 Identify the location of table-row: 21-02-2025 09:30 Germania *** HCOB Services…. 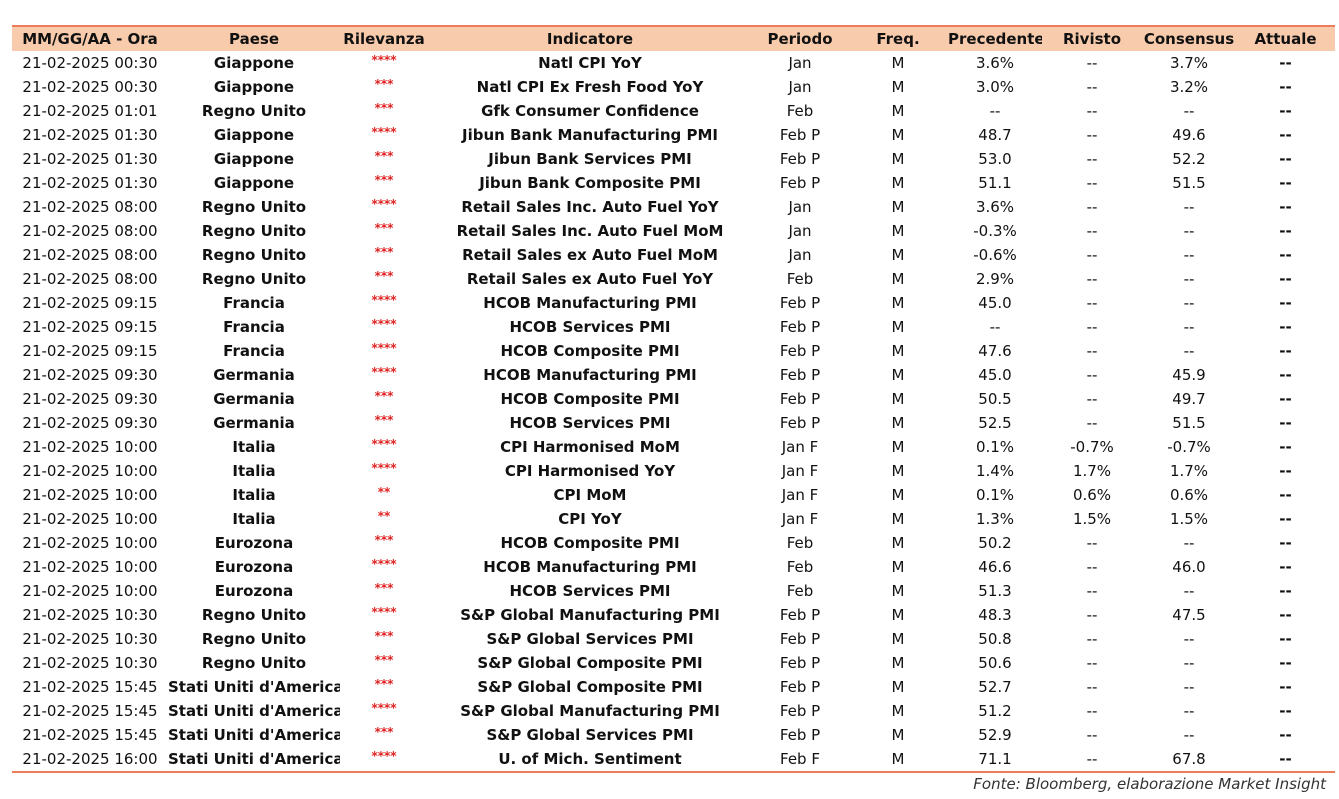
(673, 423).